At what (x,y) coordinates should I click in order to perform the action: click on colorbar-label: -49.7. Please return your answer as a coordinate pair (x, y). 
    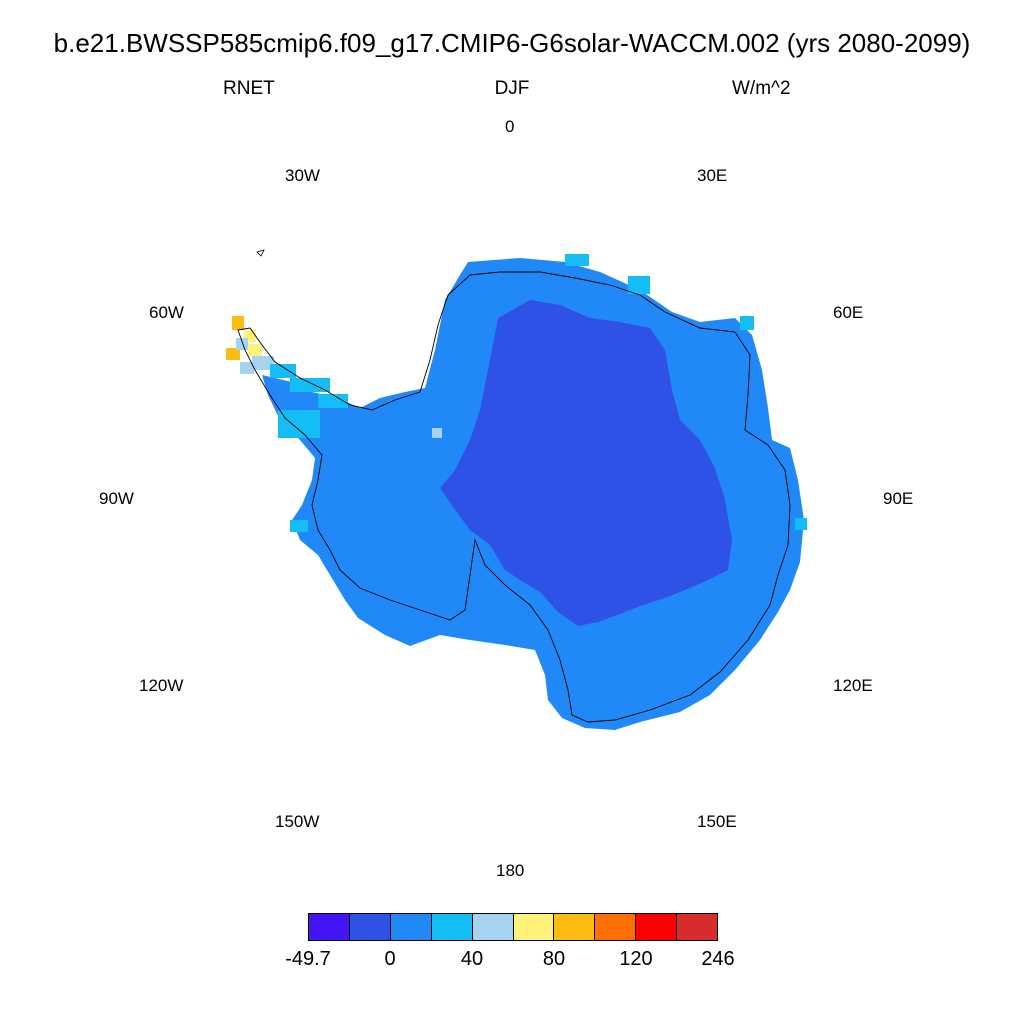
    Looking at the image, I should click on (308, 959).